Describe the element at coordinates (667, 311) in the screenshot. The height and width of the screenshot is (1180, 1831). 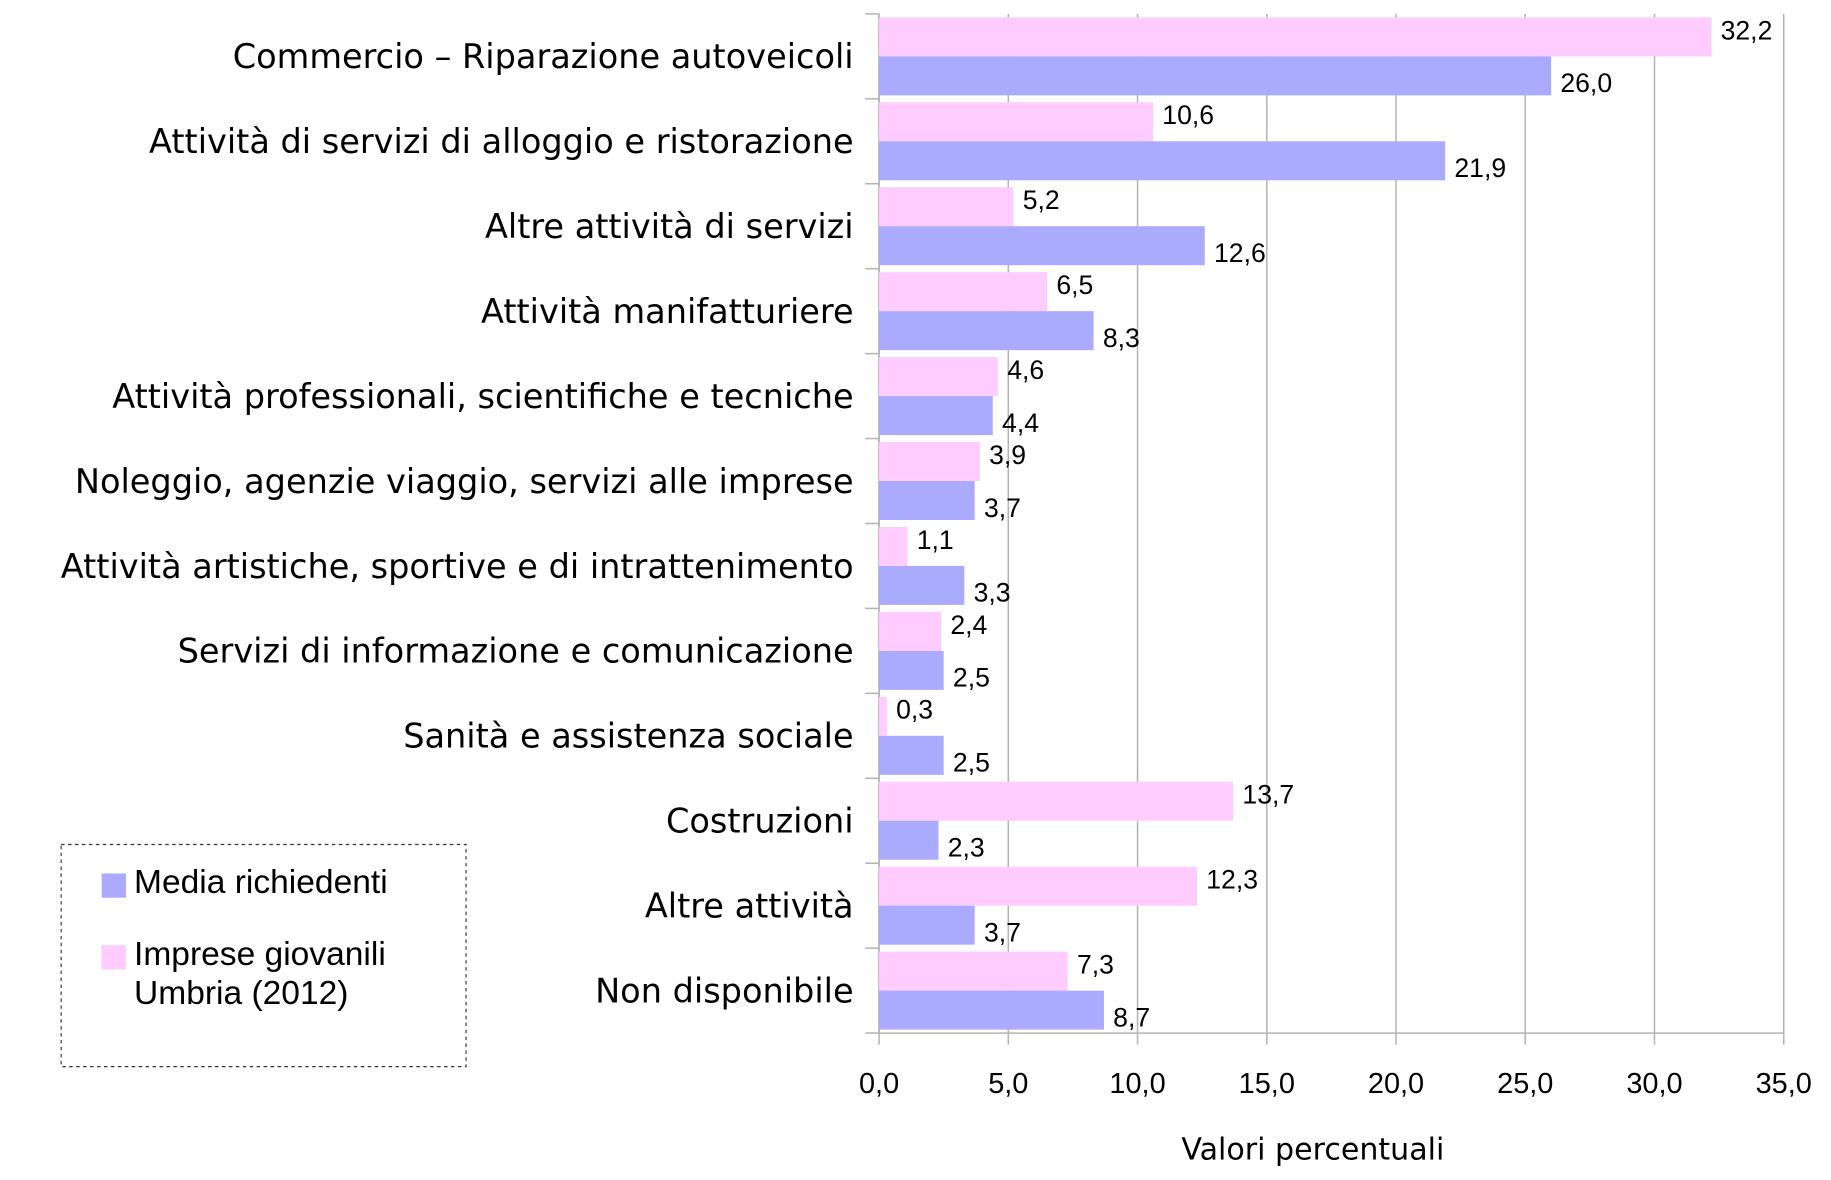
I see `y-tick-label: Attività manifatturiere` at that location.